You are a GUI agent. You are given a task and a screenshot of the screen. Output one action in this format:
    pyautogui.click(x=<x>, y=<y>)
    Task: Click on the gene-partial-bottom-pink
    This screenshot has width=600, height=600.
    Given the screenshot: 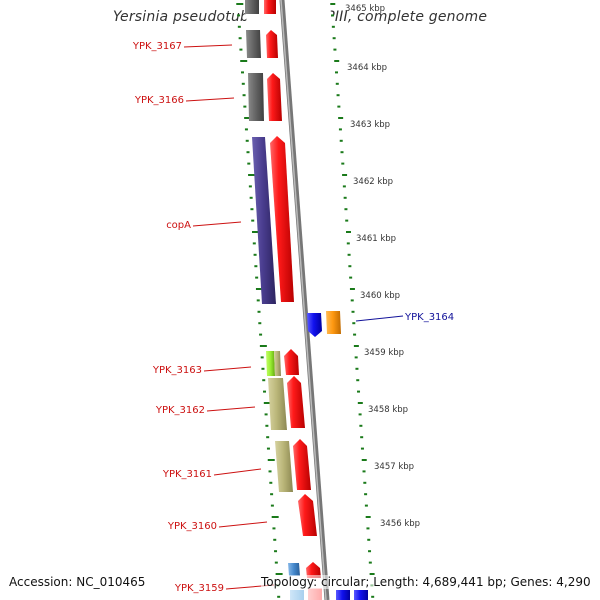 What is the action you would take?
    pyautogui.click(x=315, y=594)
    